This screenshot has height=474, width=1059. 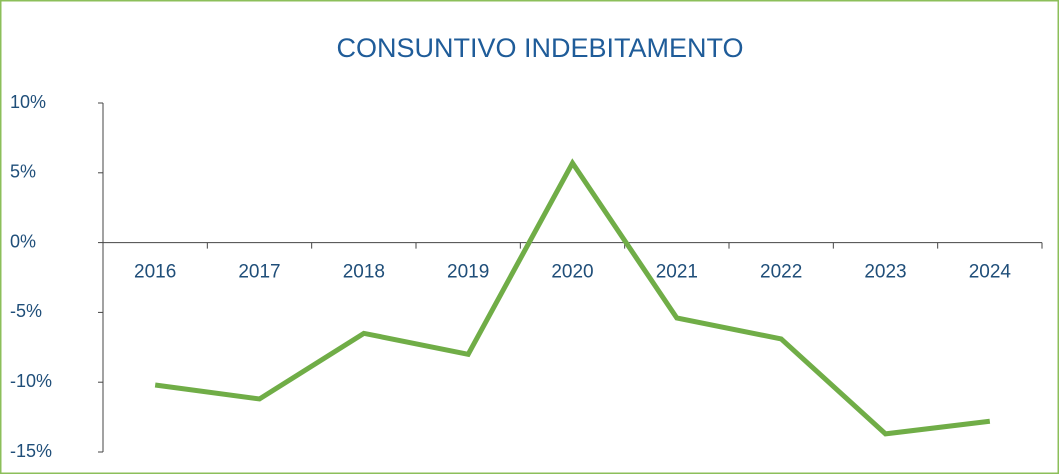 What do you see at coordinates (990, 272) in the screenshot?
I see `x-tick-label: 2024` at bounding box center [990, 272].